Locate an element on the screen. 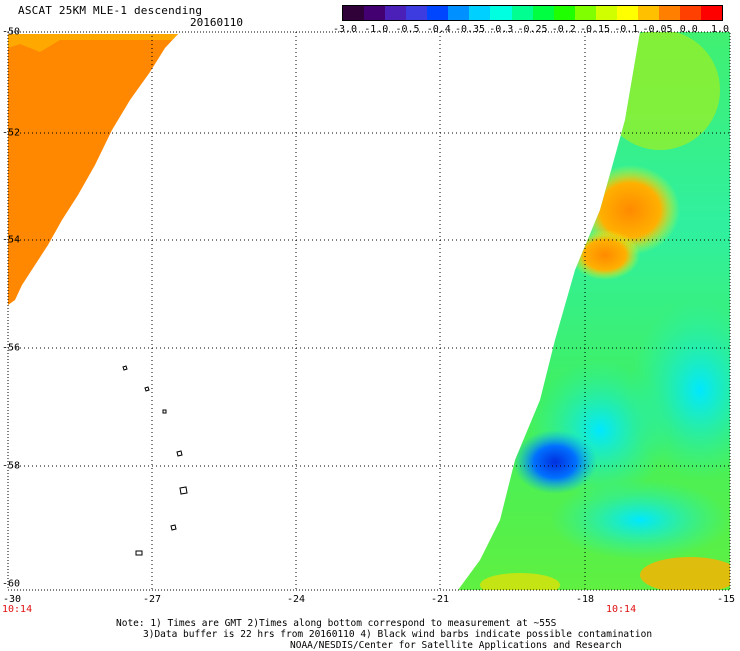  colorbar-tick-label: -0.35 is located at coordinates (470, 29).